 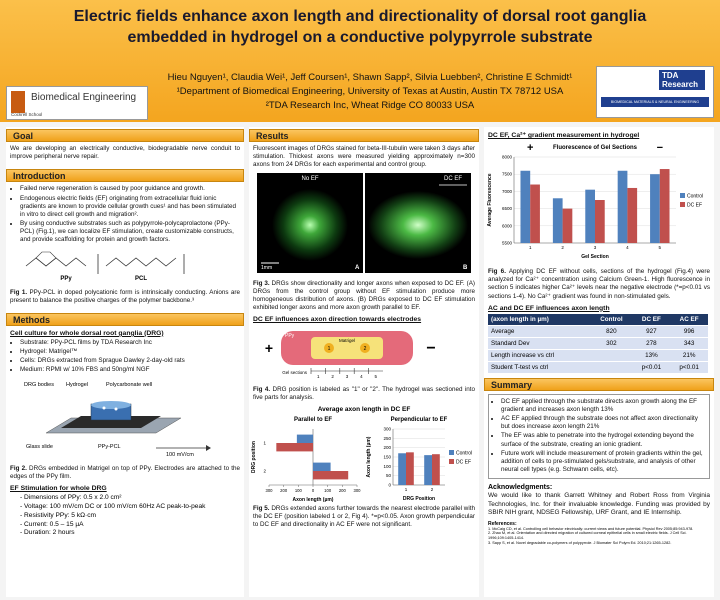 What do you see at coordinates (651, 331) in the screenshot?
I see `table-cell: 927` at bounding box center [651, 331].